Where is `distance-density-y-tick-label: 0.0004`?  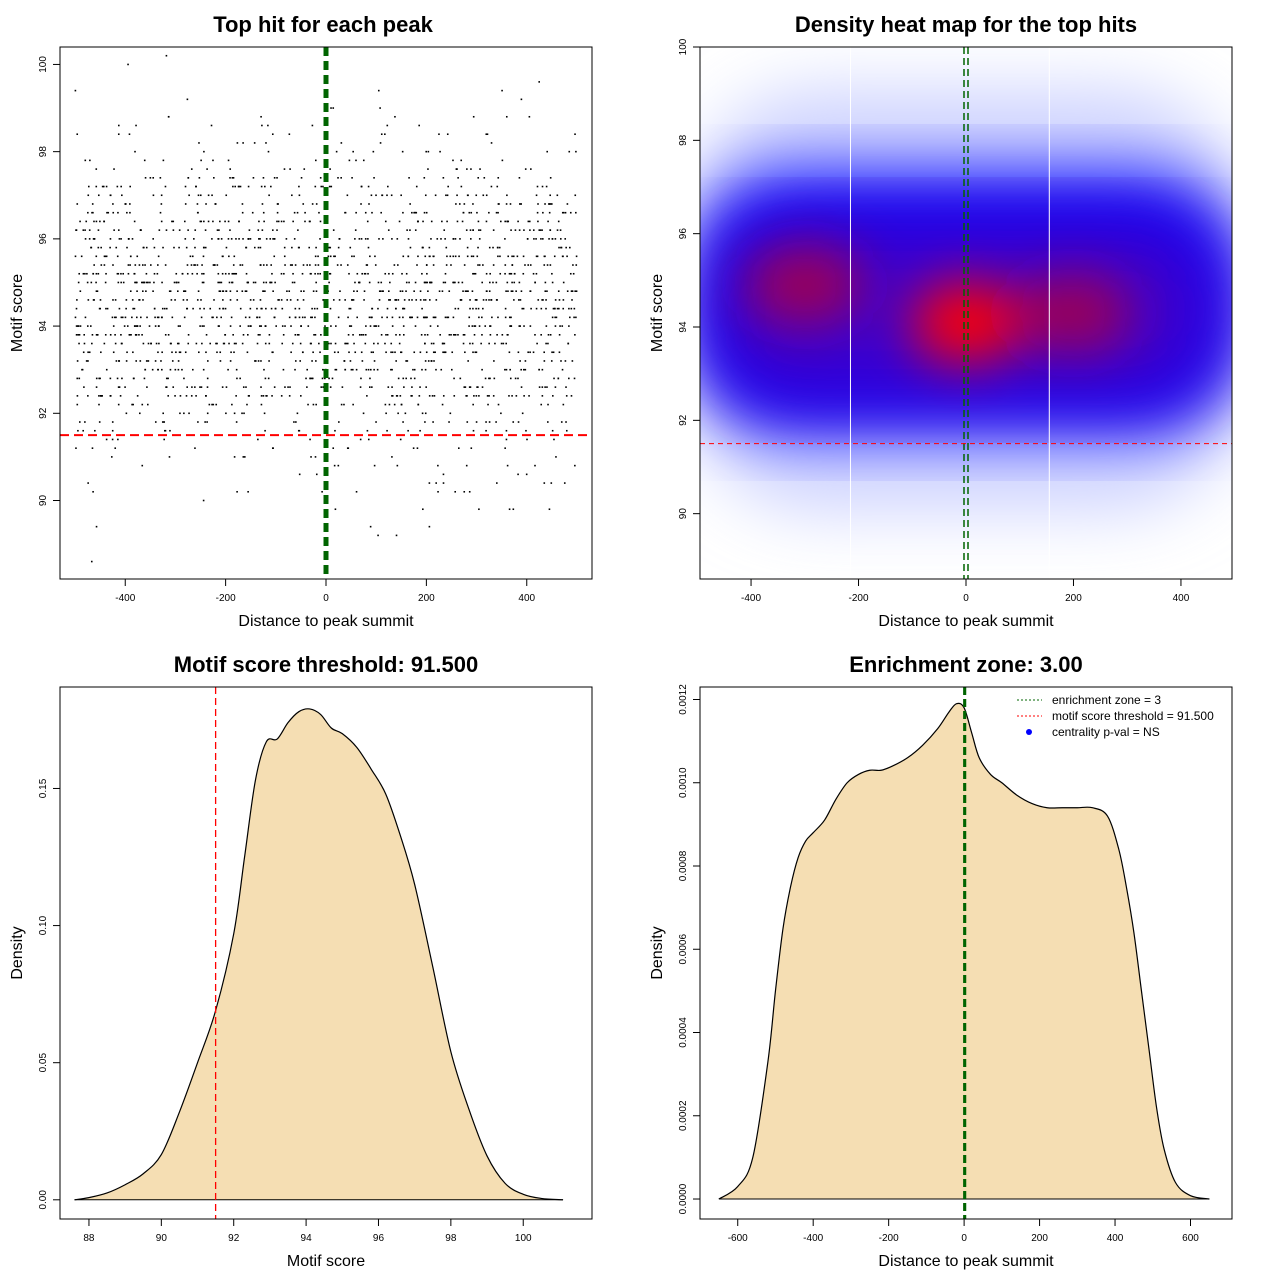 distance-density-y-tick-label: 0.0004 is located at coordinates (683, 1032).